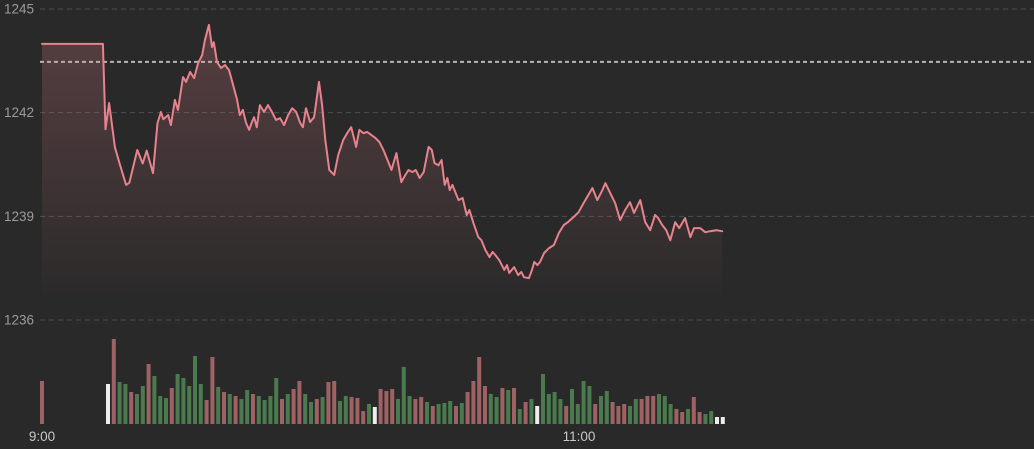 This screenshot has width=1034, height=449. What do you see at coordinates (382, 381) in the screenshot?
I see `volume-pane` at bounding box center [382, 381].